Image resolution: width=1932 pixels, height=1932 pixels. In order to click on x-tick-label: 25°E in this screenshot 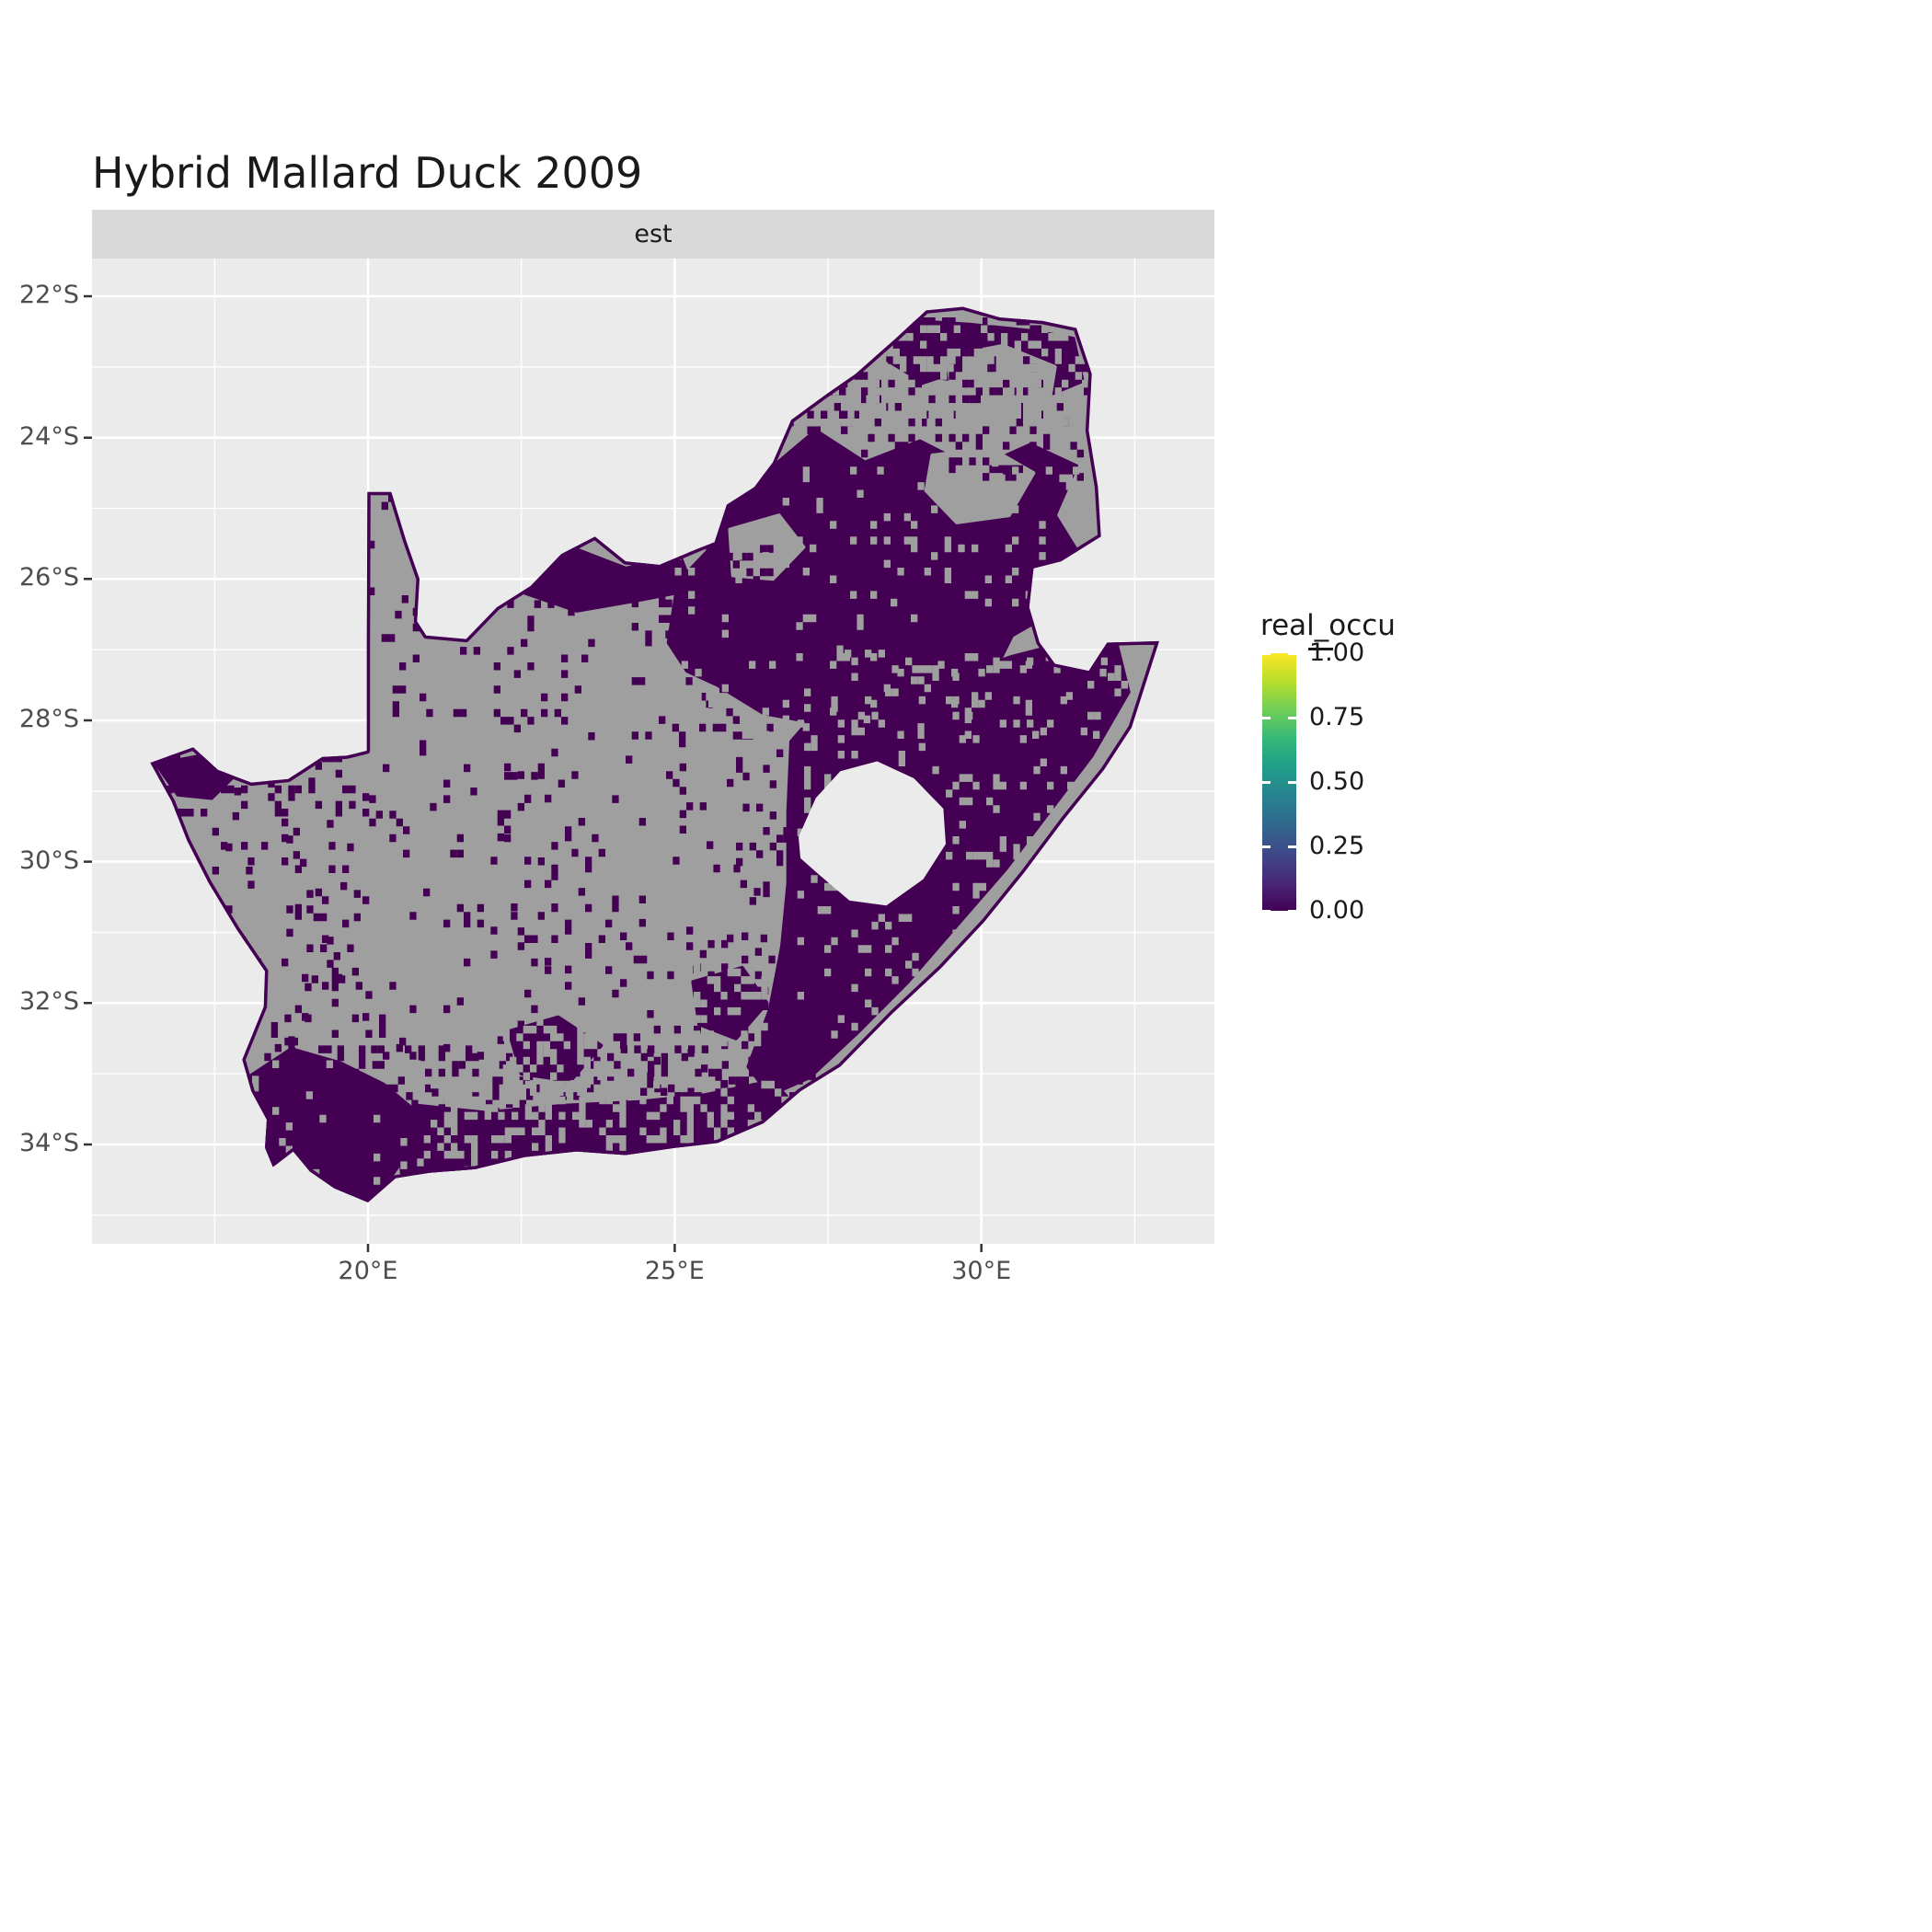, I will do `click(674, 1271)`.